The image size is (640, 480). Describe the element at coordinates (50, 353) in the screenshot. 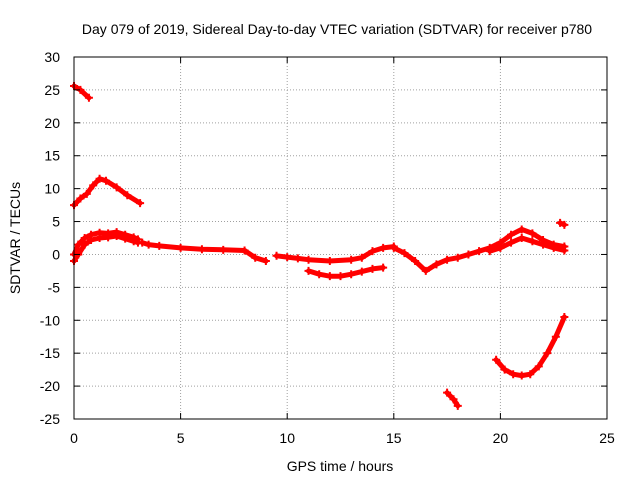

I see `y-tick-label: -15` at that location.